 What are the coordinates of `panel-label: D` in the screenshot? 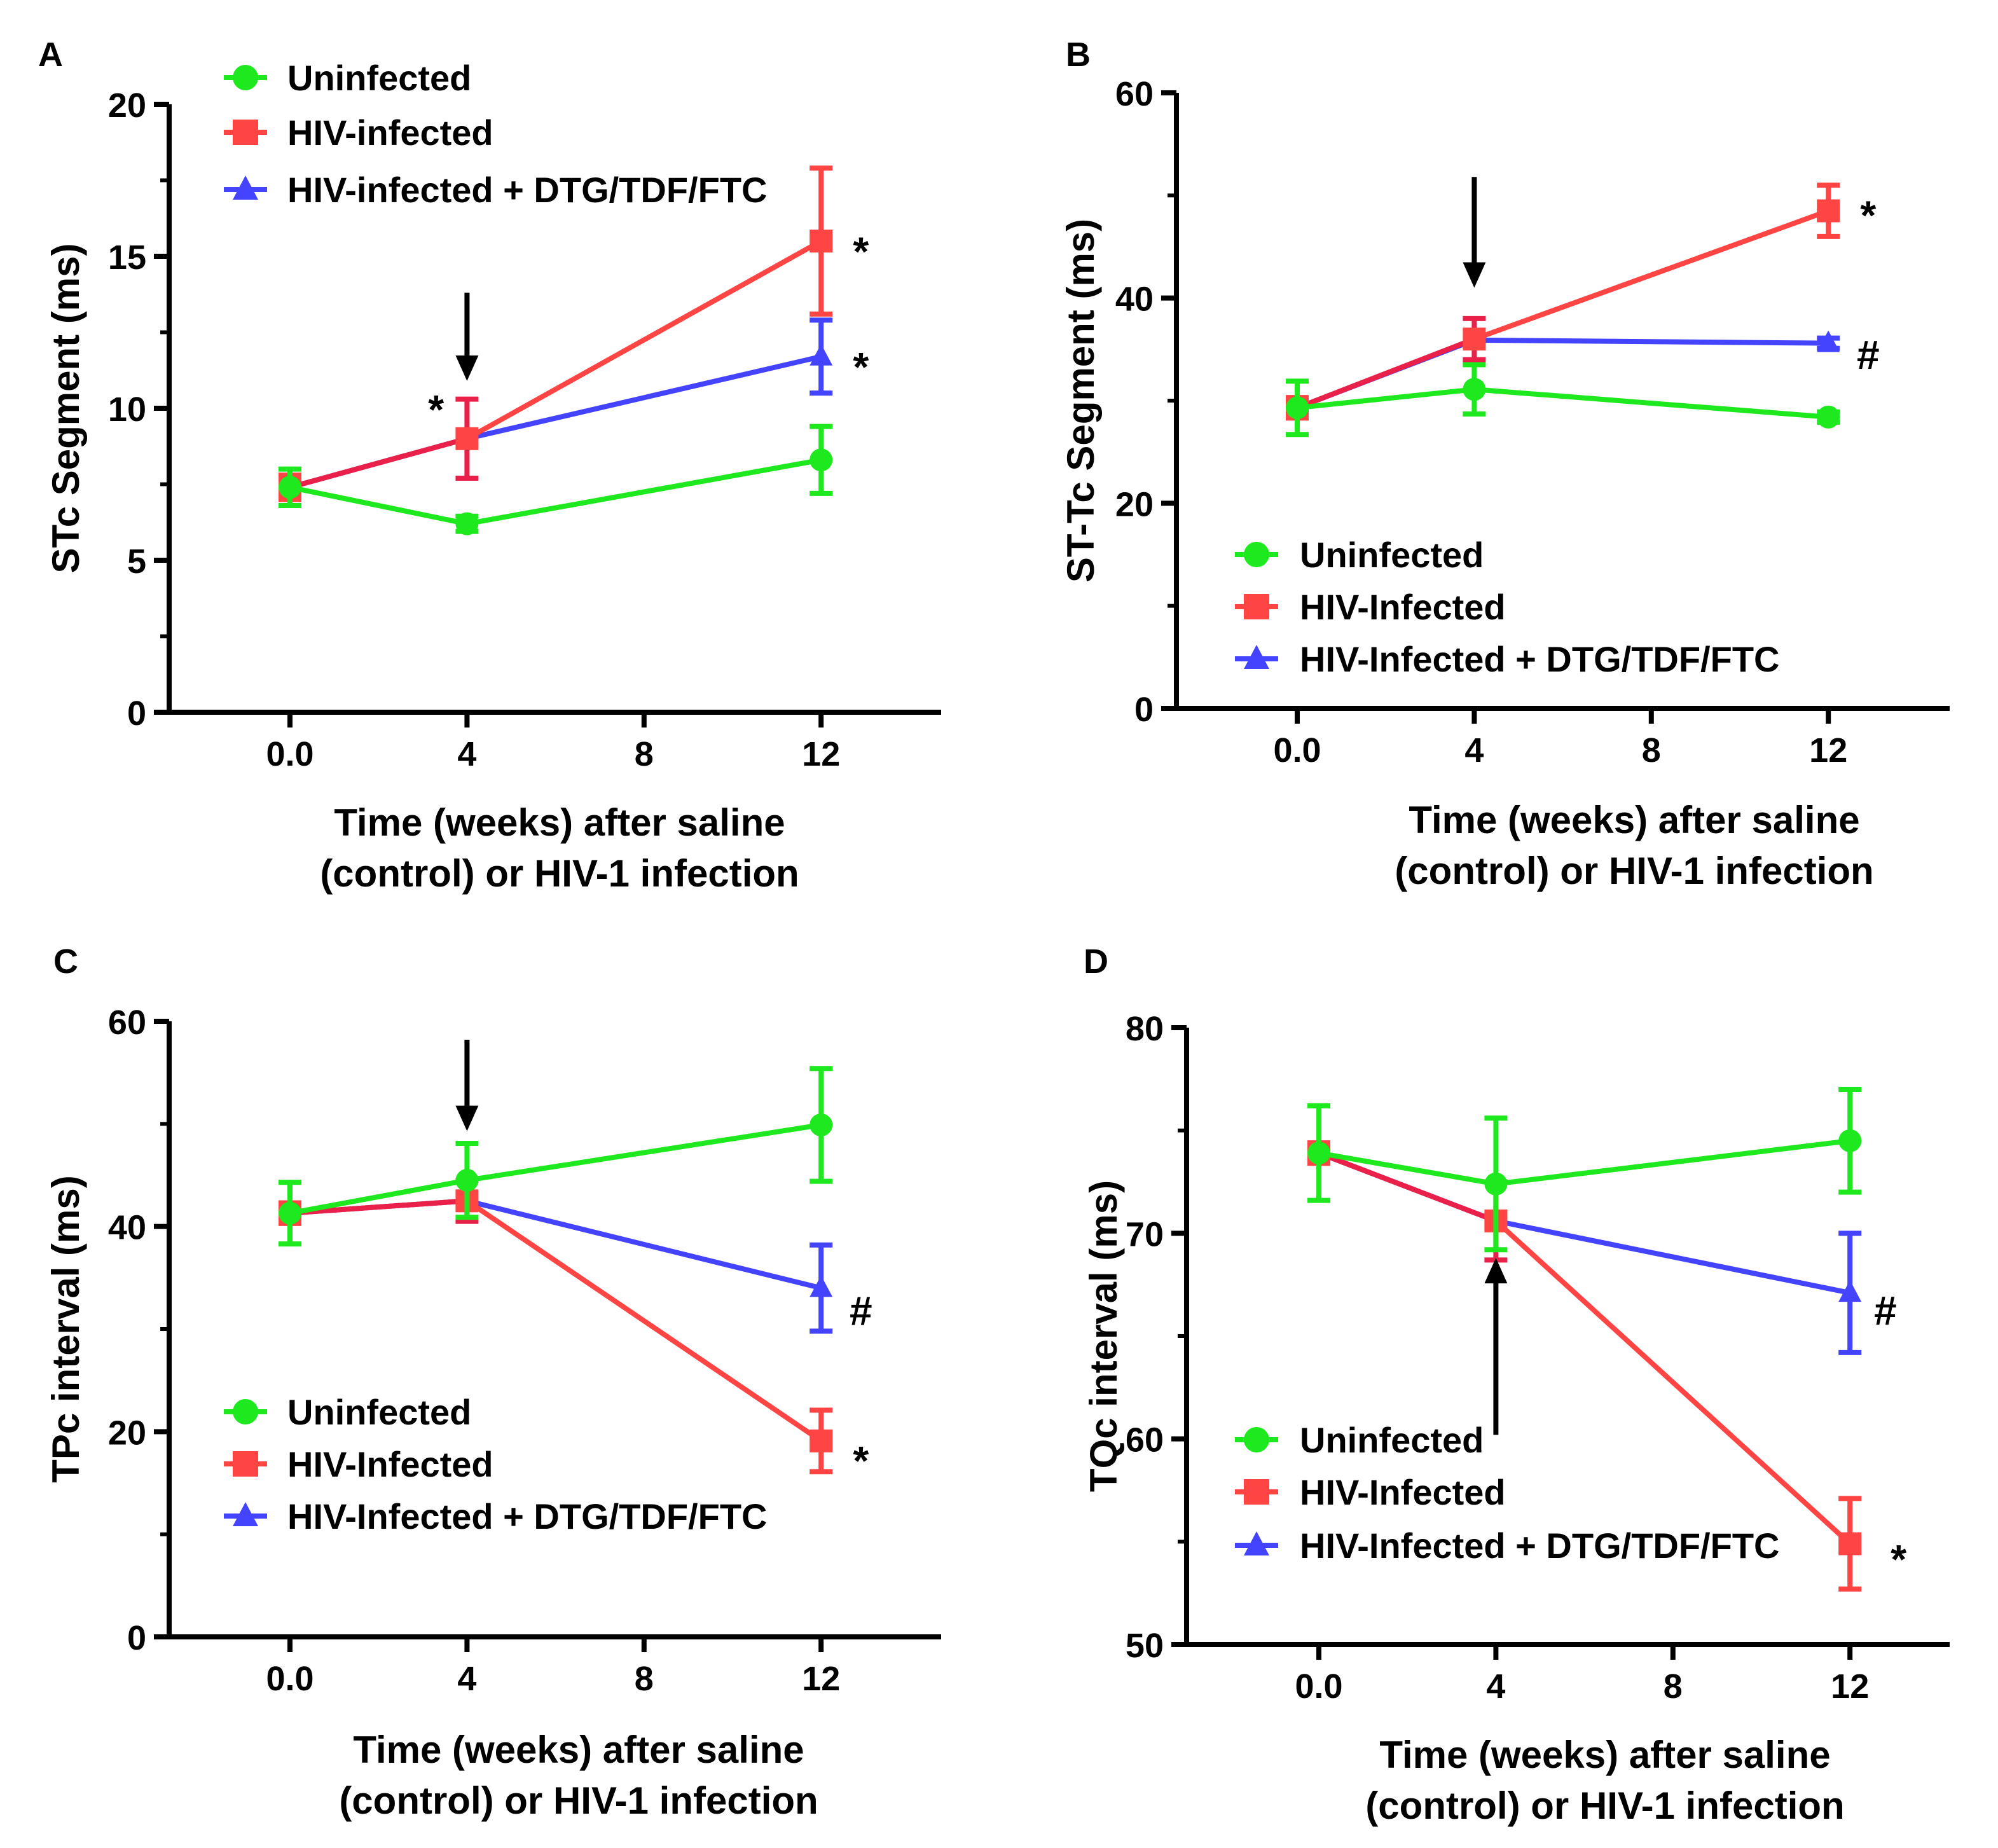 It's located at (1096, 961).